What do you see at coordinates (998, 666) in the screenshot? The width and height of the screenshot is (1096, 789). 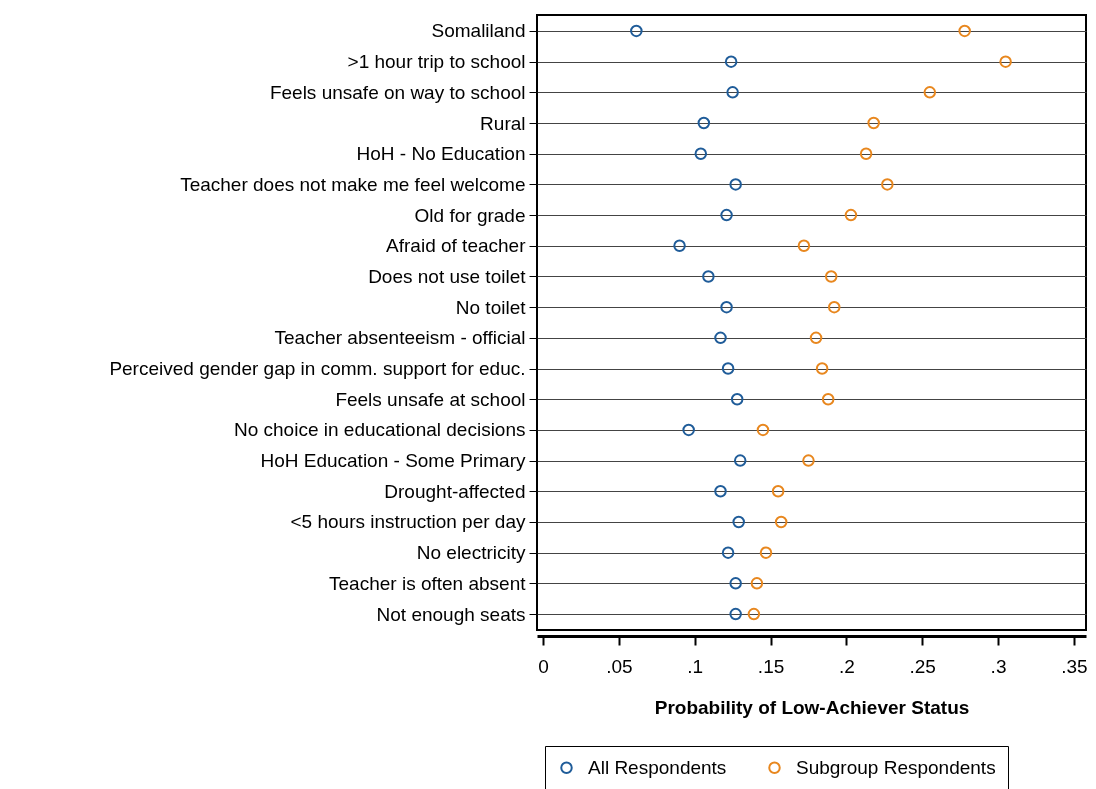 I see `x-tick-label: .3` at bounding box center [998, 666].